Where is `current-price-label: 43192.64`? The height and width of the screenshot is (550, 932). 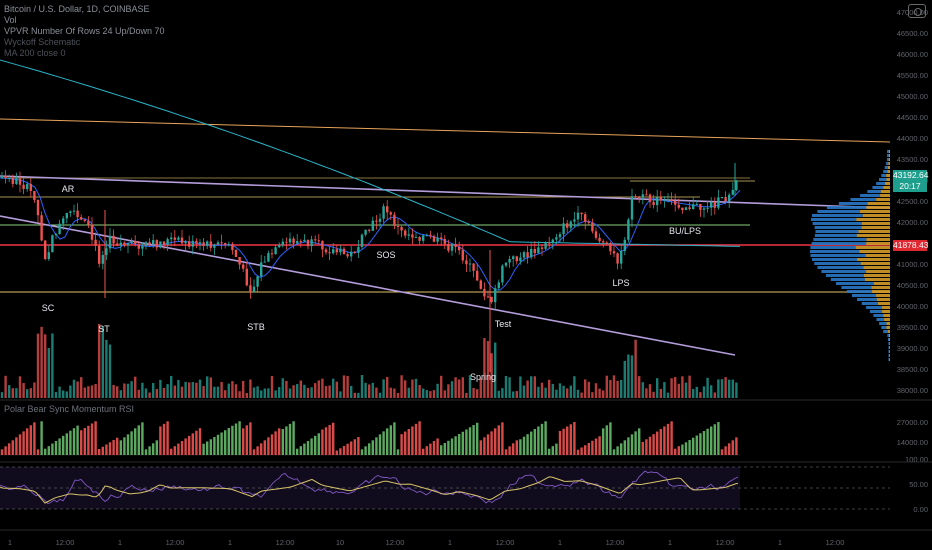 current-price-label: 43192.64 is located at coordinates (911, 175).